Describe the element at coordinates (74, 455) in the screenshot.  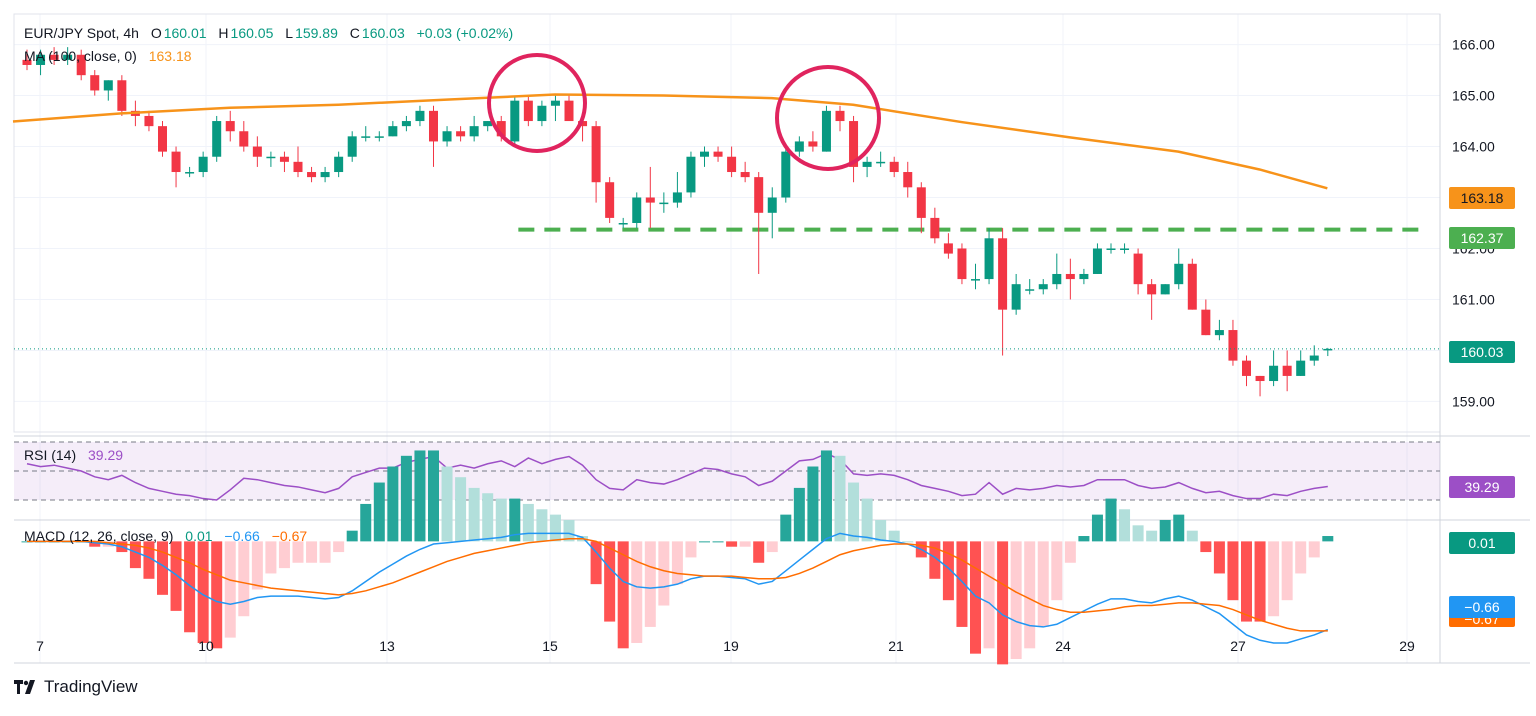
I see `rsi-legend: RSI (14) 39.29` at that location.